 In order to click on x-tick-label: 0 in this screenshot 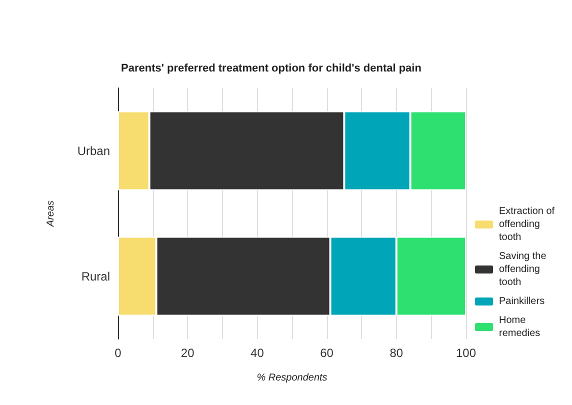, I will do `click(118, 353)`.